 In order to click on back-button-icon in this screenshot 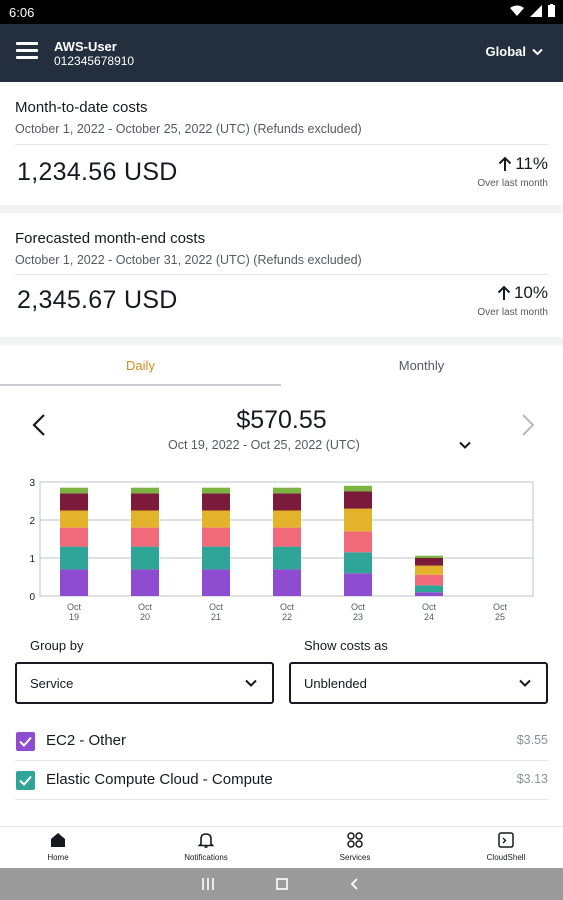, I will do `click(355, 884)`.